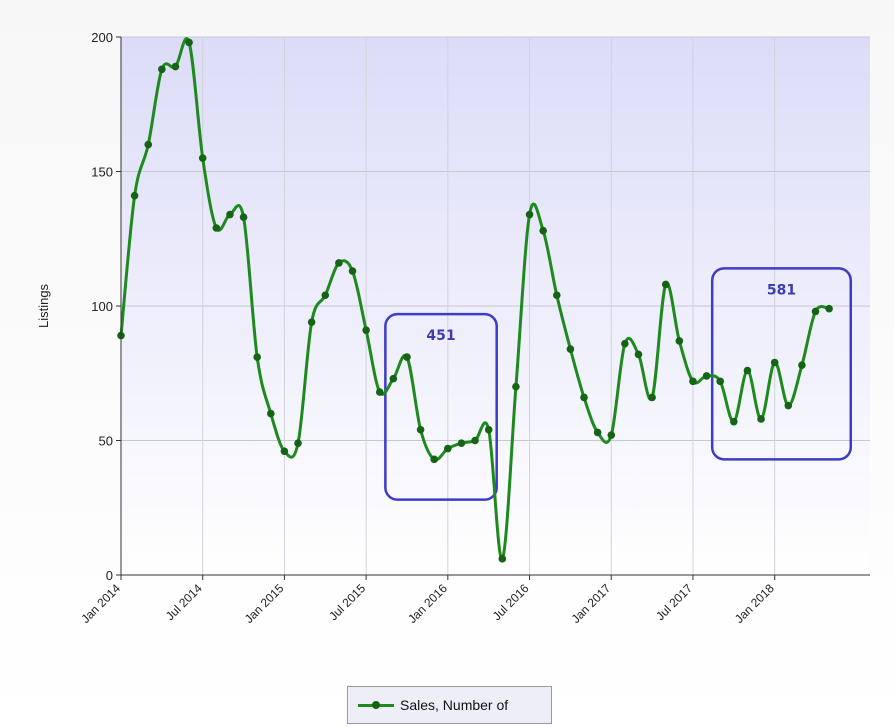 The width and height of the screenshot is (894, 727). Describe the element at coordinates (454, 705) in the screenshot. I see `legend-label-sales: Sales, Number of` at that location.